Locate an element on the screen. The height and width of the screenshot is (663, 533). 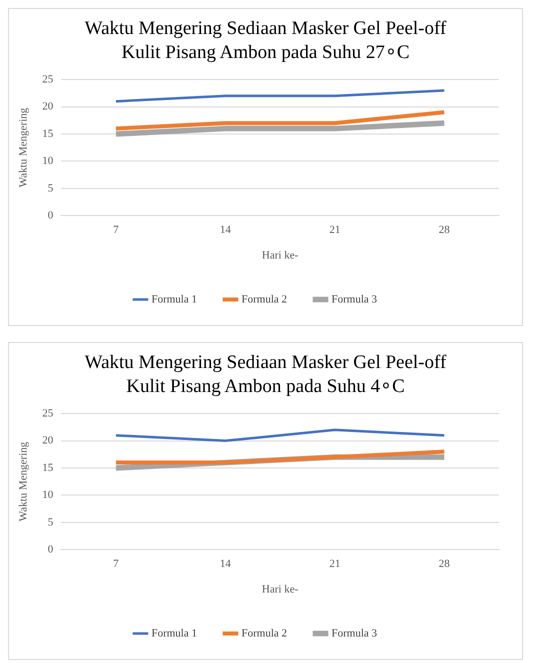
chart-title: Waktu Mengering Sediaan Masker Gel Peel-off Kulit Pisang Ambon pada Suhu 4∘C is located at coordinates (266, 375).